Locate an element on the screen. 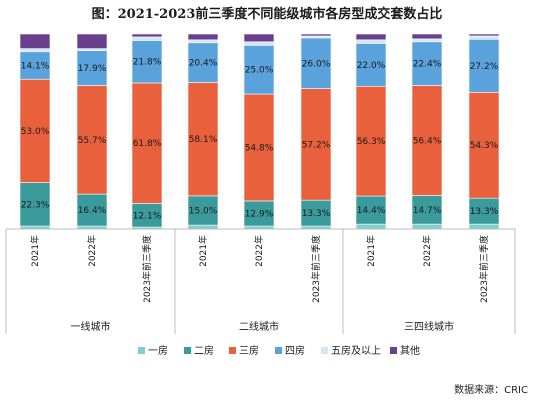 Image resolution: width=534 pixels, height=402 pixels. group-label: 三四线城市 is located at coordinates (429, 326).